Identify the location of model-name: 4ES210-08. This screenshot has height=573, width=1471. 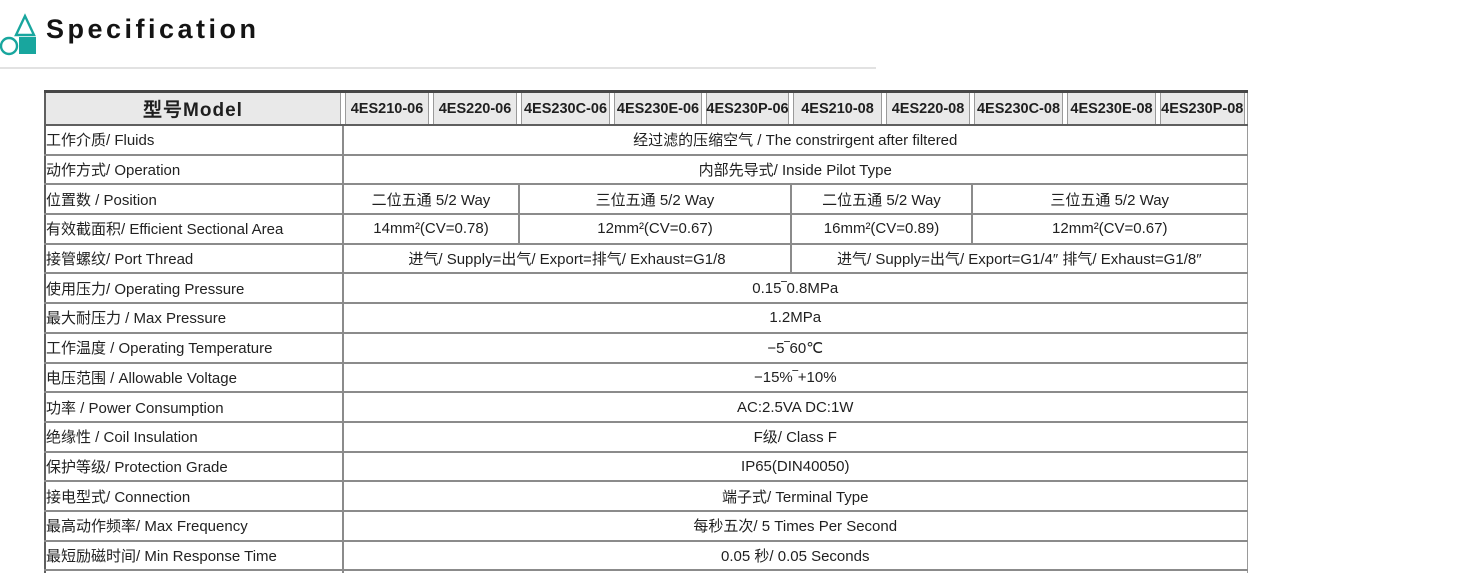
(837, 108).